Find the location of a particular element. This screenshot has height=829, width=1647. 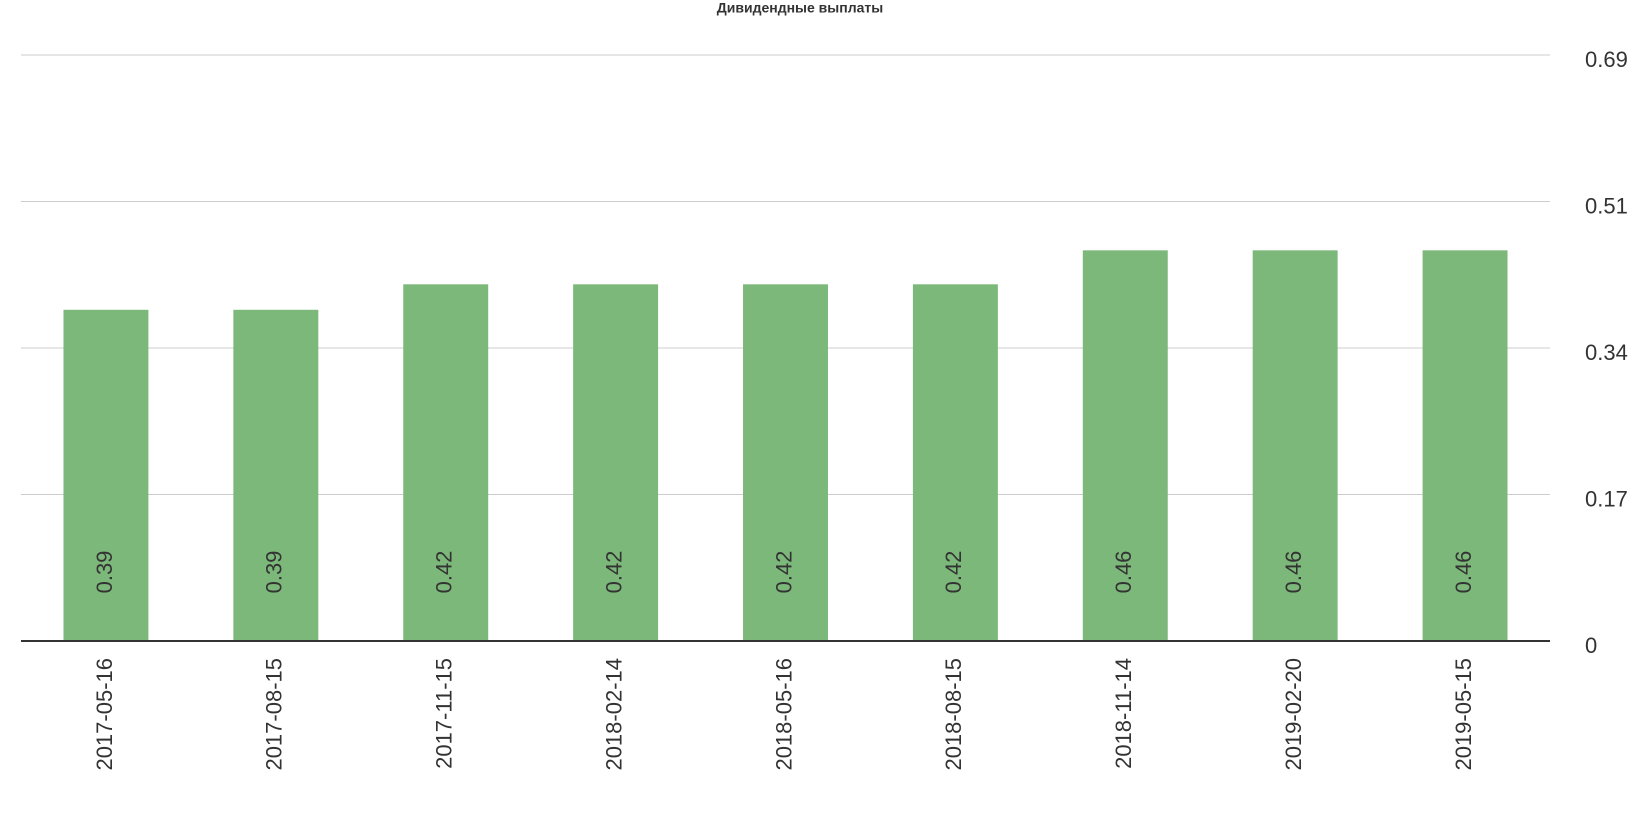

x-tick-label: 2017-05-16 is located at coordinates (104, 714).